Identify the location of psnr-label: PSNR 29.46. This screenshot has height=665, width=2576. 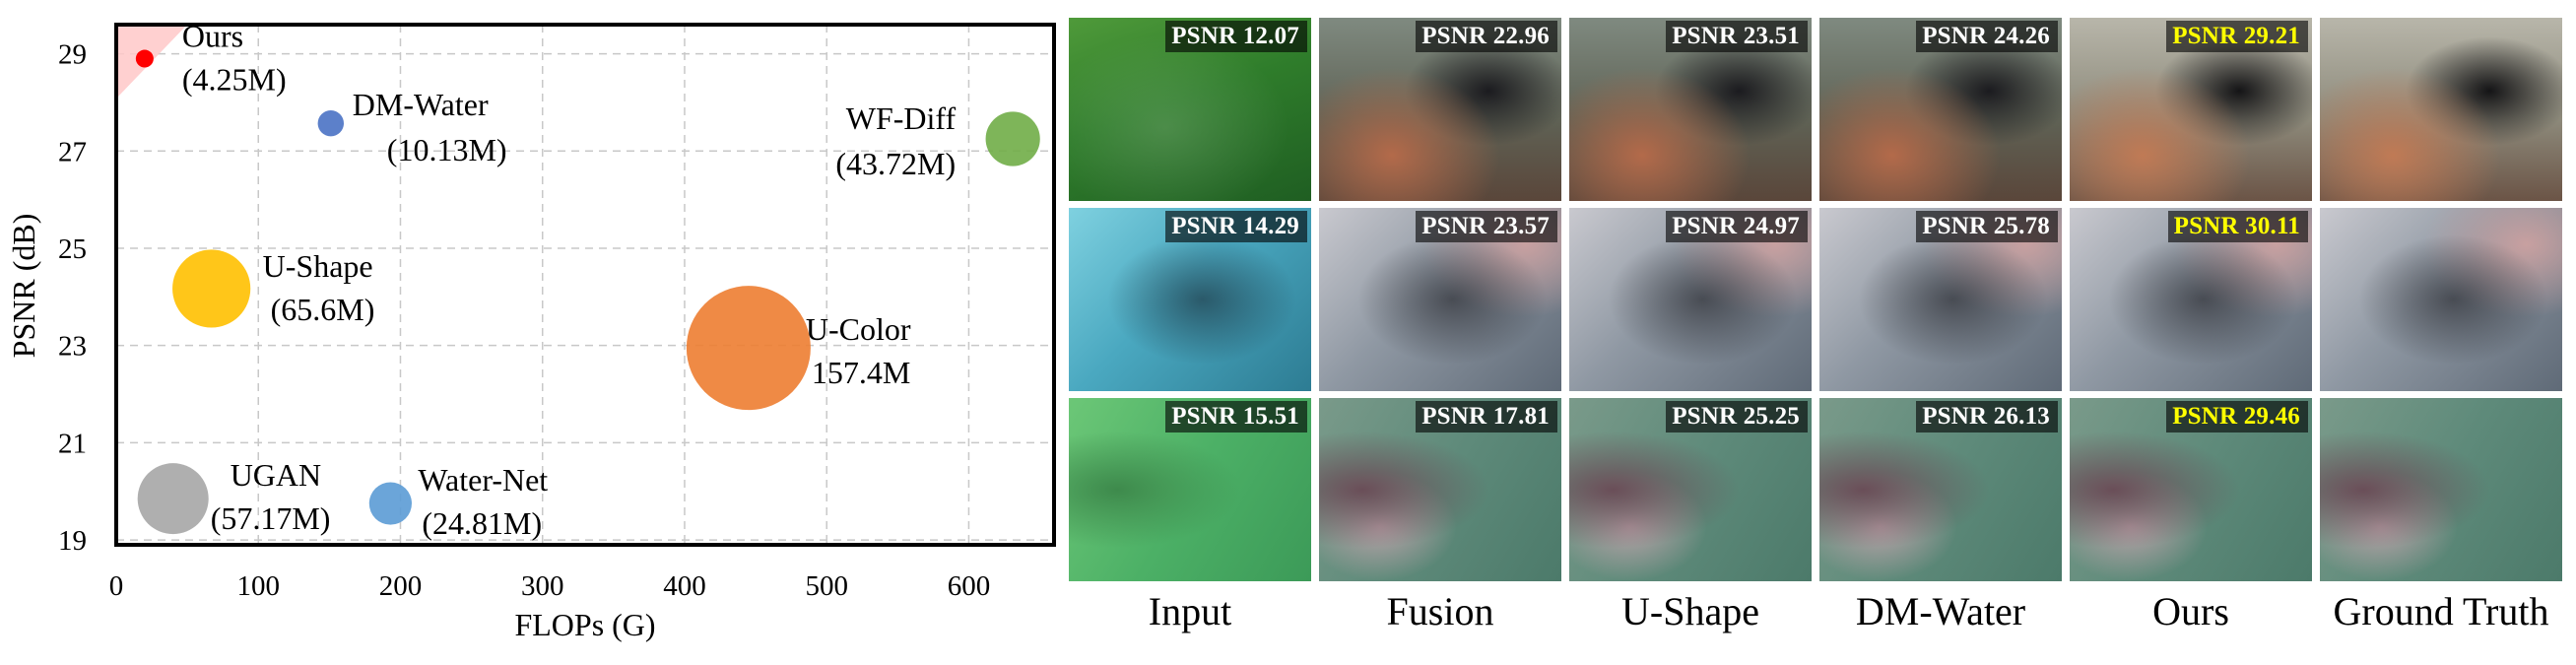
(2237, 416).